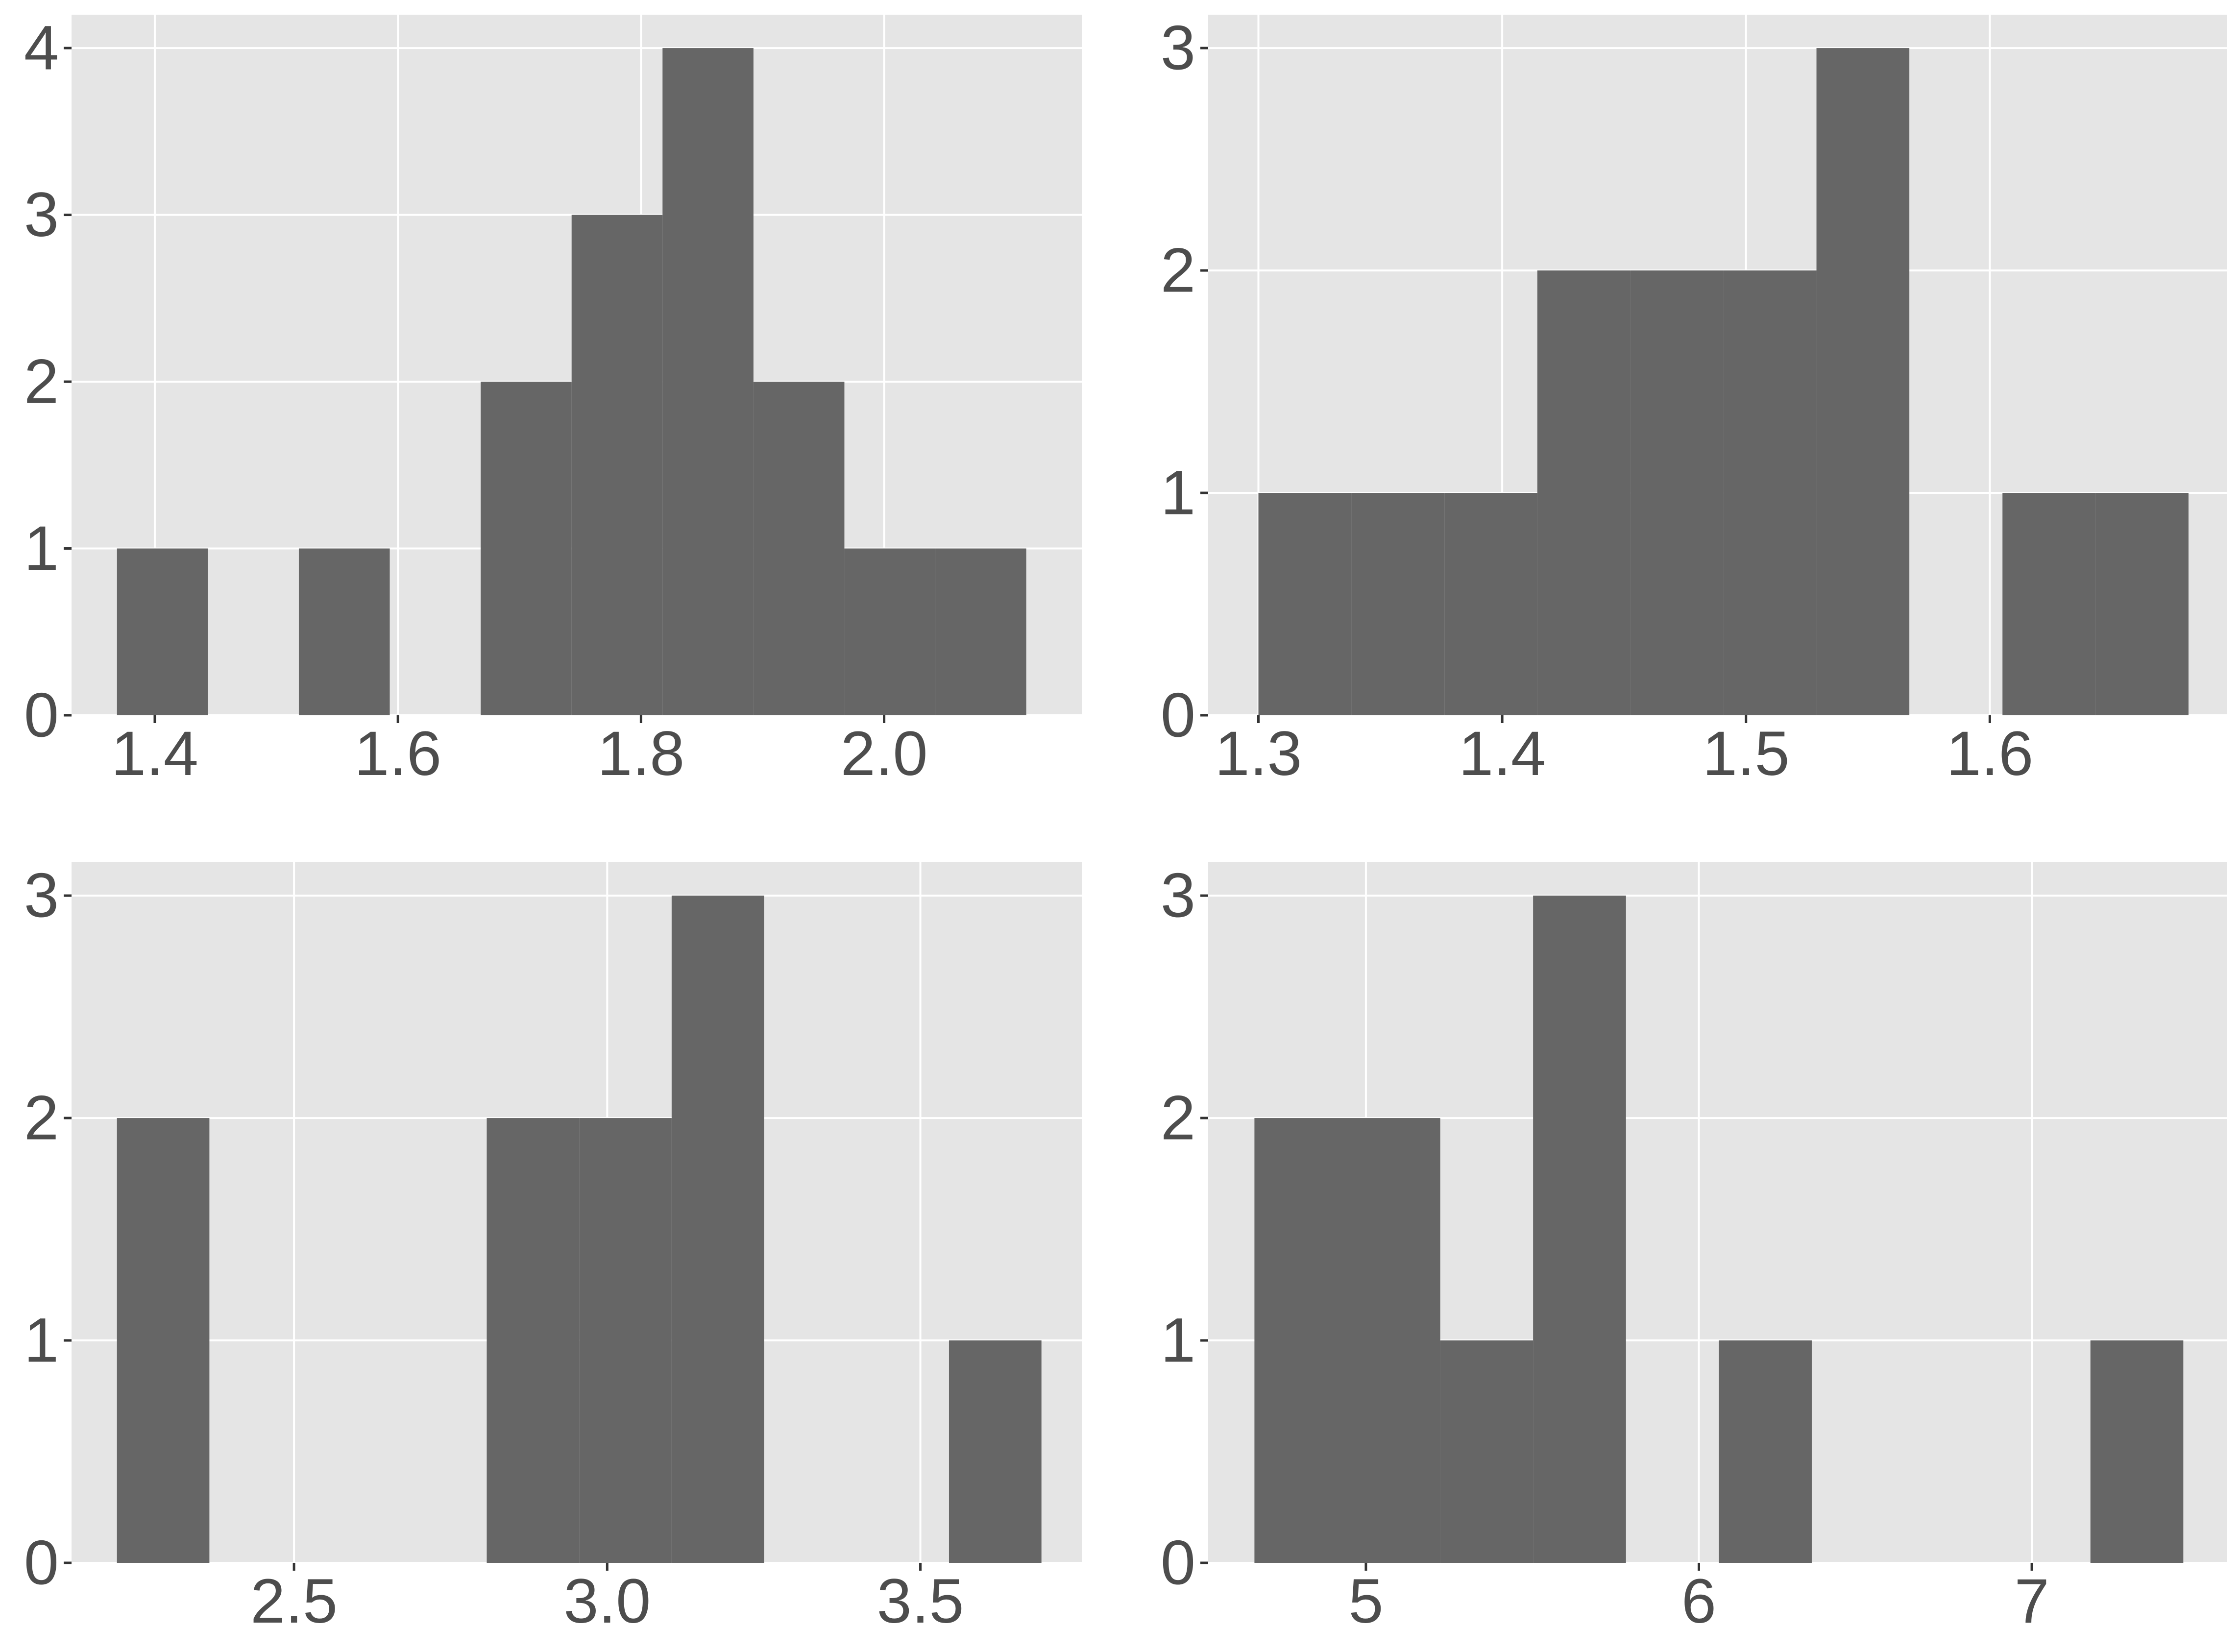 This screenshot has width=2240, height=1652. What do you see at coordinates (884, 754) in the screenshot?
I see `x-tick-label: 2.0` at bounding box center [884, 754].